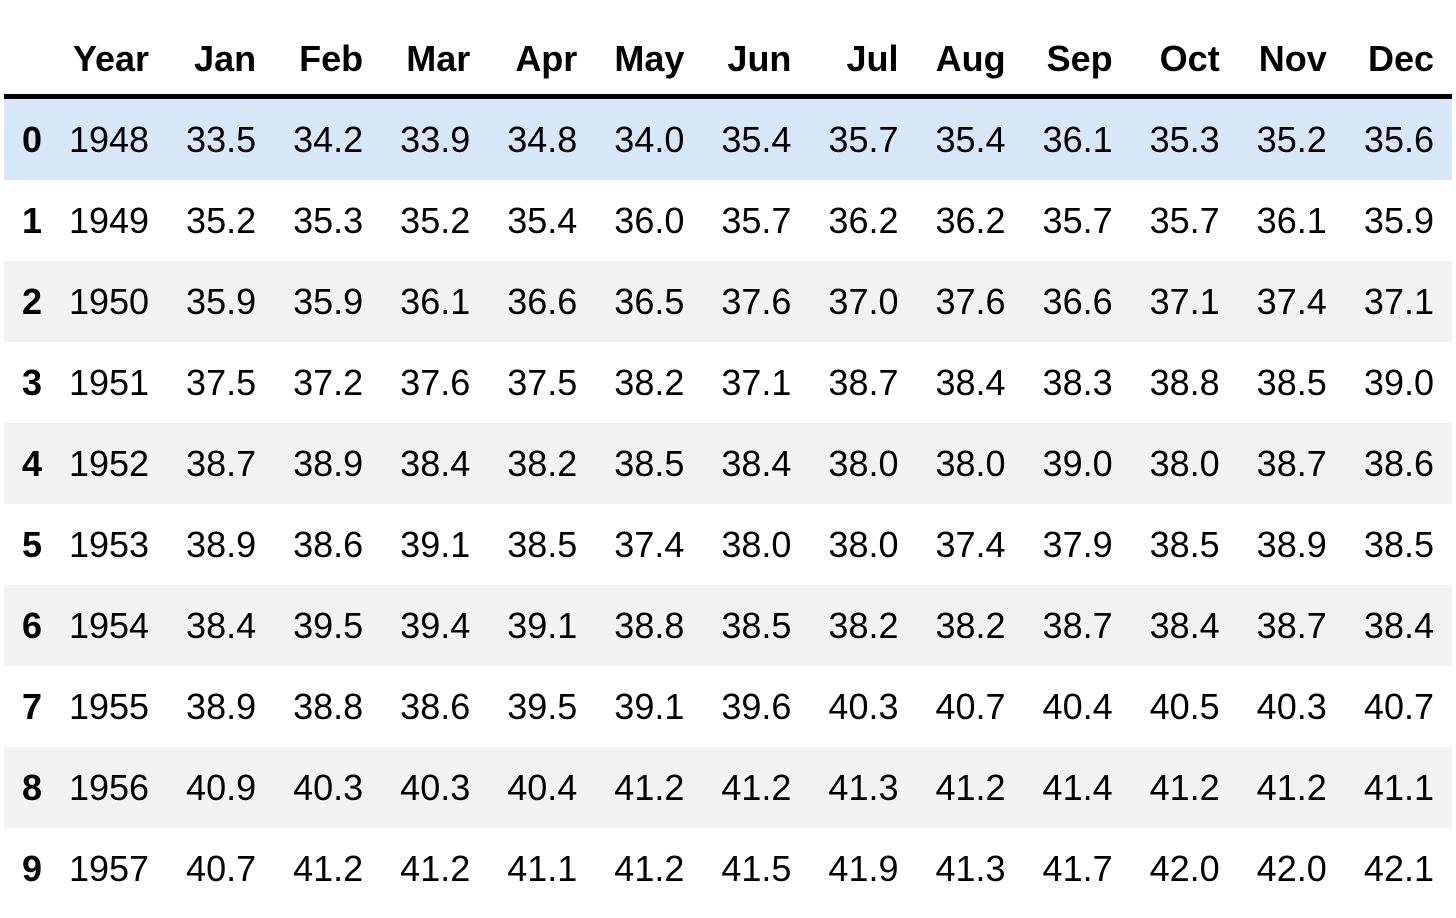 The image size is (1456, 918). Describe the element at coordinates (32, 49) in the screenshot. I see `index-header` at that location.